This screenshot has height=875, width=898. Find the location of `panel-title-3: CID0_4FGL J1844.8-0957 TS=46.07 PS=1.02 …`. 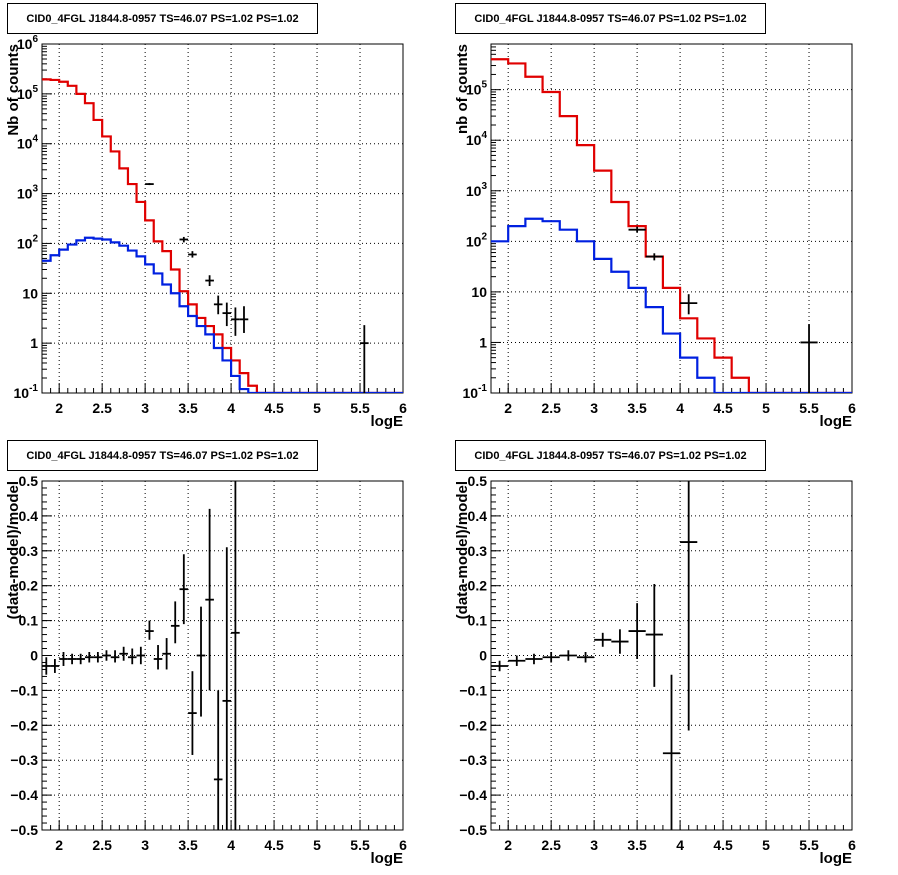

panel-title-3: CID0_4FGL J1844.8-0957 TS=46.07 PS=1.02 … is located at coordinates (162, 455).